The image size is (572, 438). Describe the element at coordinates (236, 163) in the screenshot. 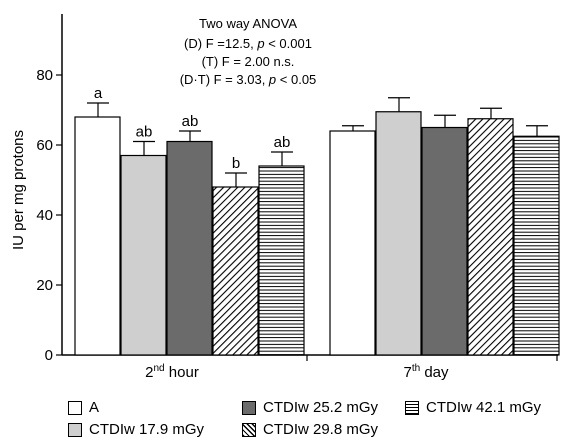

I see `significance-letter: b` at that location.